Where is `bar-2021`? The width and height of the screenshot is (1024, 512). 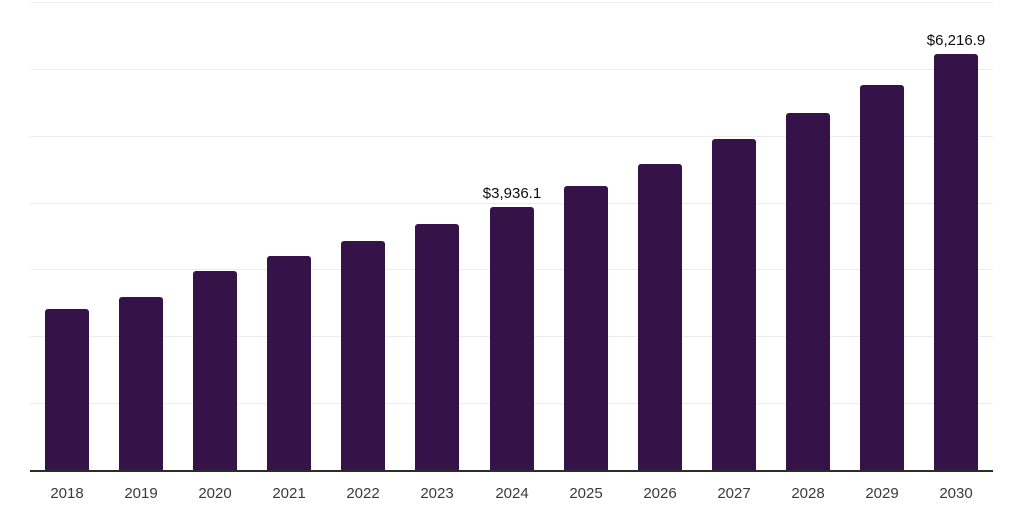 bar-2021 is located at coordinates (289, 363).